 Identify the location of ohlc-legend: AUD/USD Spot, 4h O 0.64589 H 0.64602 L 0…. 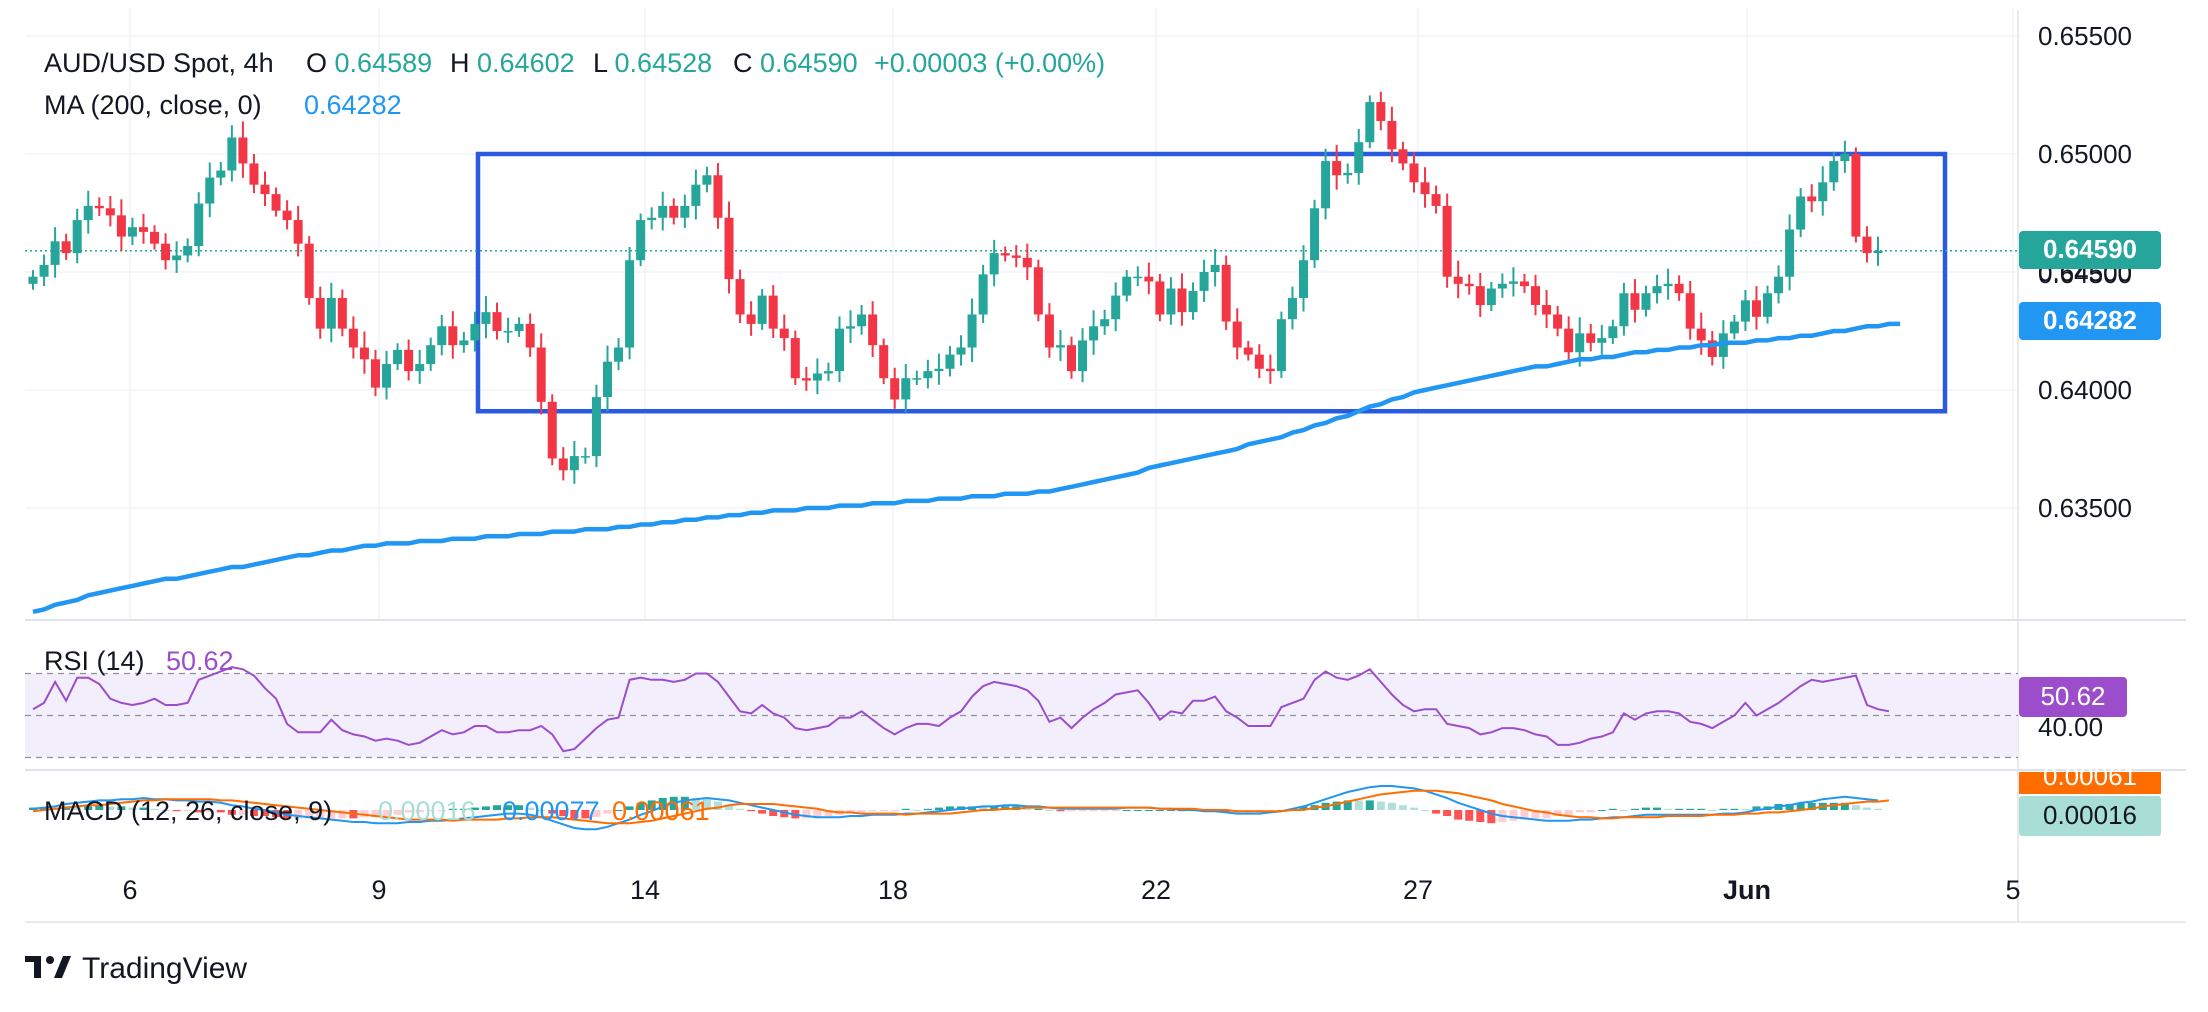
(574, 63).